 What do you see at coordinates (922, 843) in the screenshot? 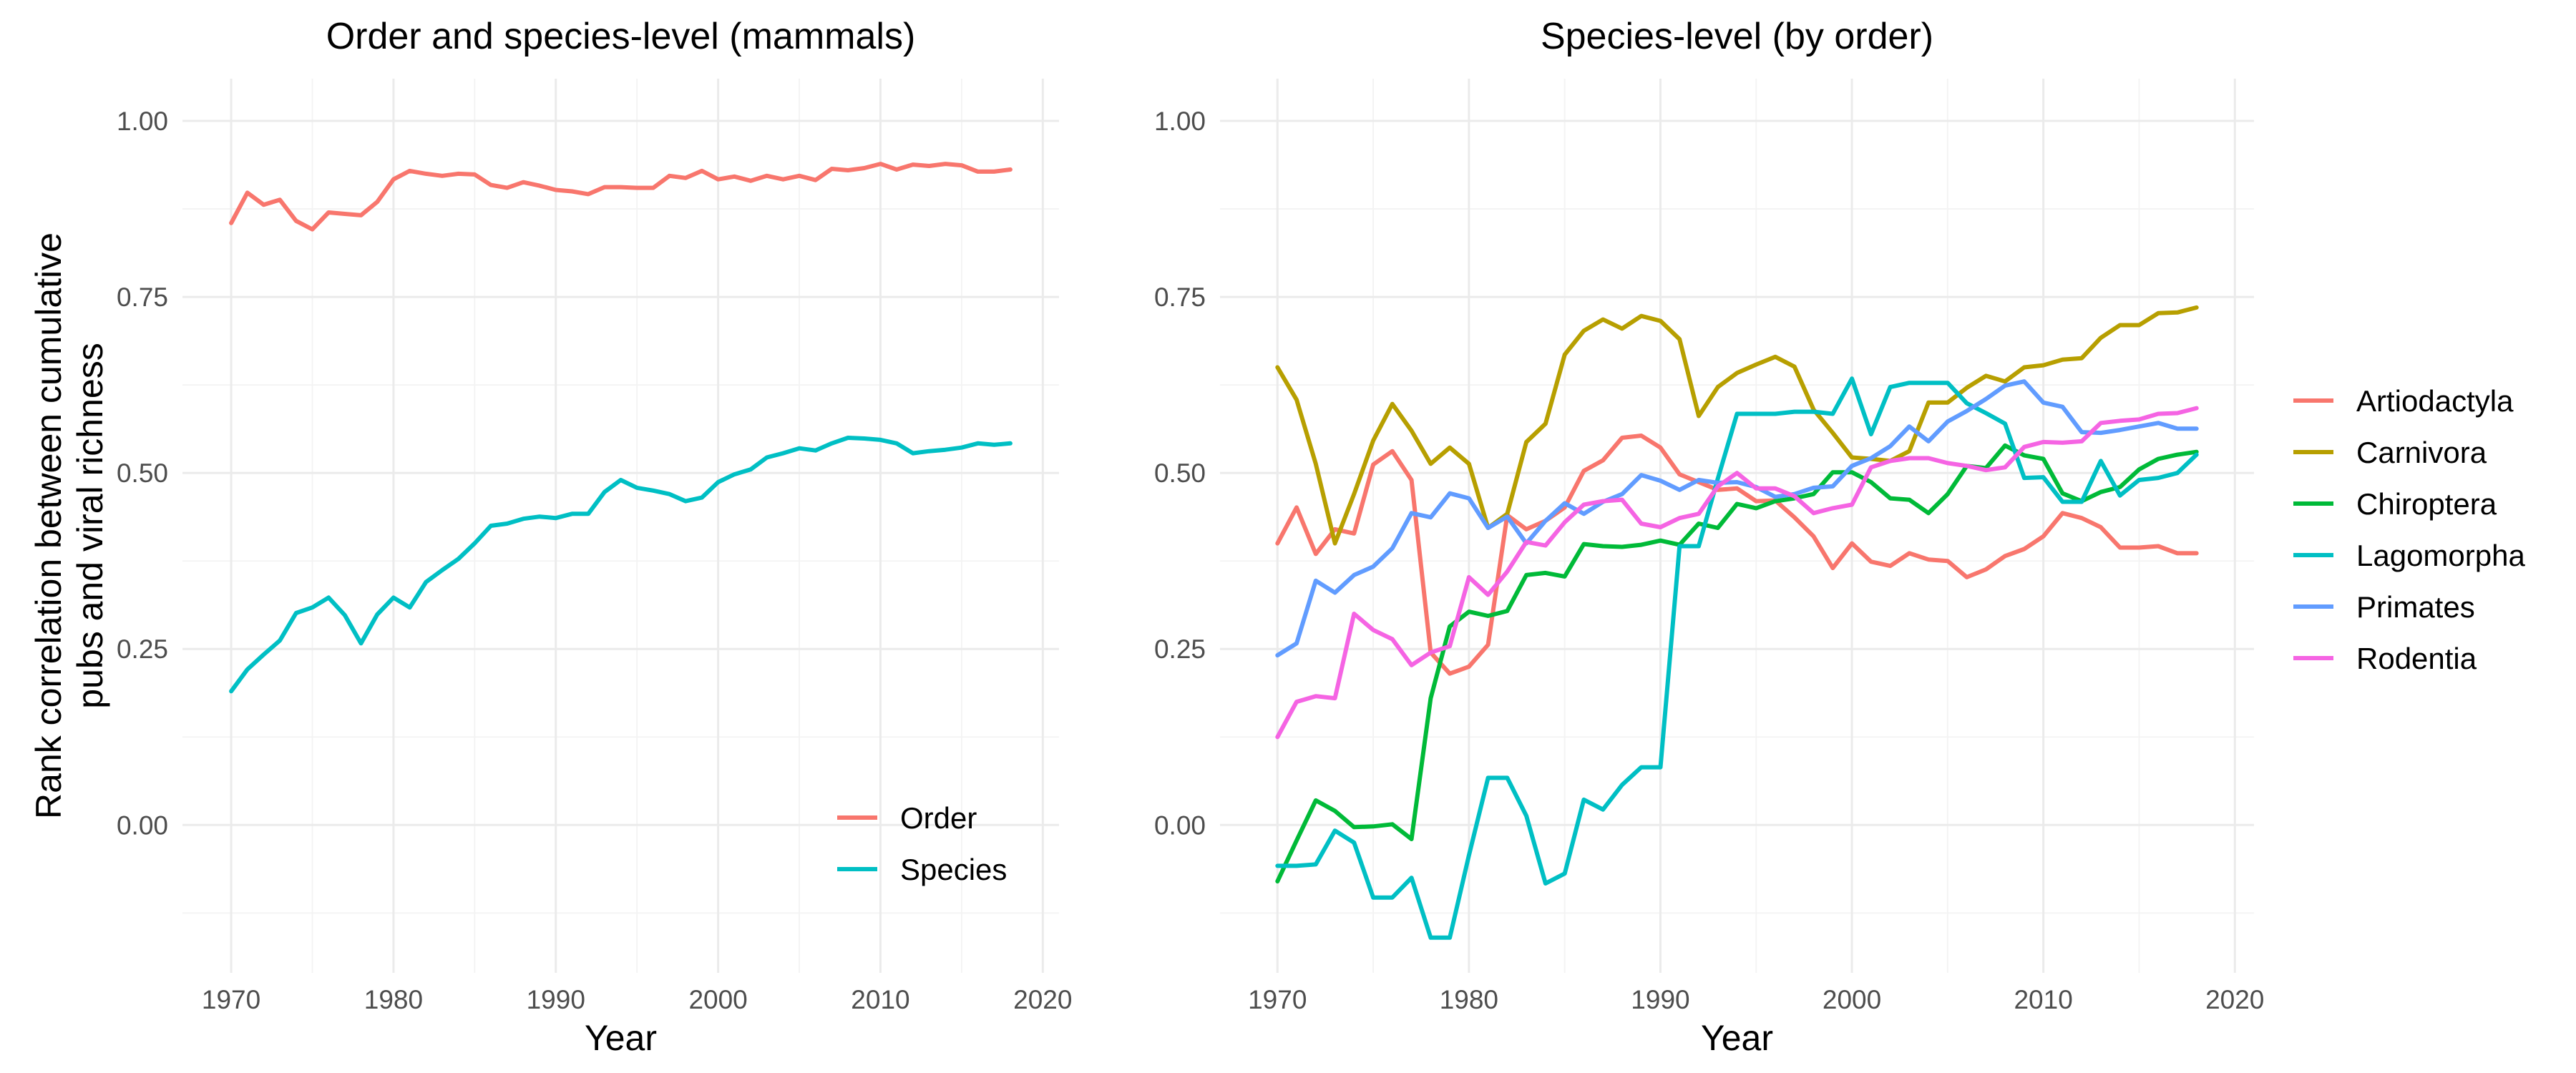
I see `legend: Order Species` at bounding box center [922, 843].